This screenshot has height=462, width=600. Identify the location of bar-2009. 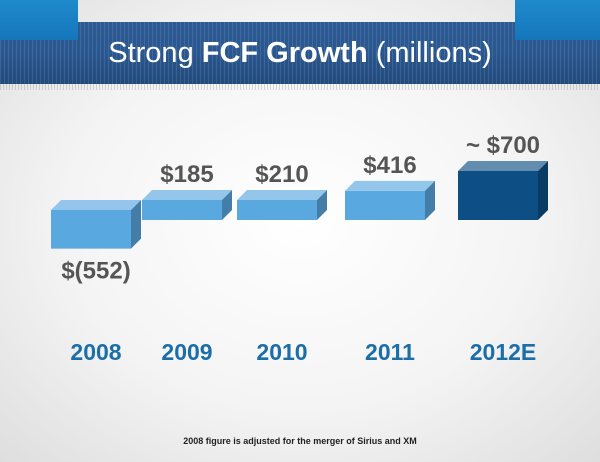
(187, 205).